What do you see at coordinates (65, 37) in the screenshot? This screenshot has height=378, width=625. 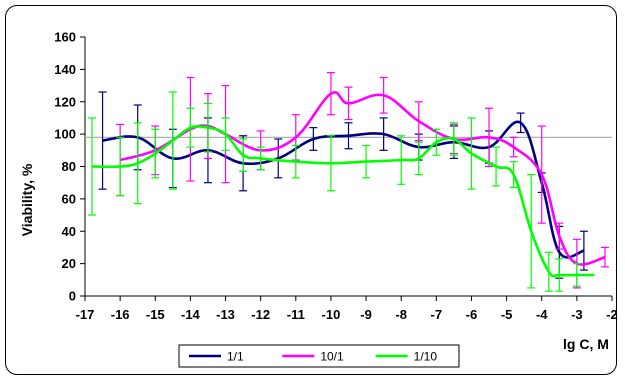 I see `y-tick-label: 160` at bounding box center [65, 37].